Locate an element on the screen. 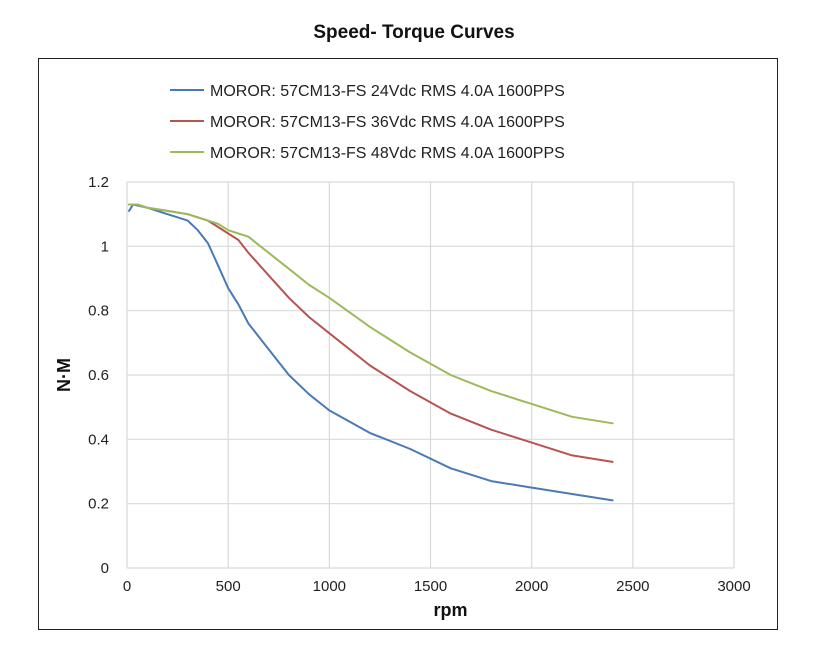 Image resolution: width=828 pixels, height=648 pixels. x-tick-label: 2500 is located at coordinates (632, 586).